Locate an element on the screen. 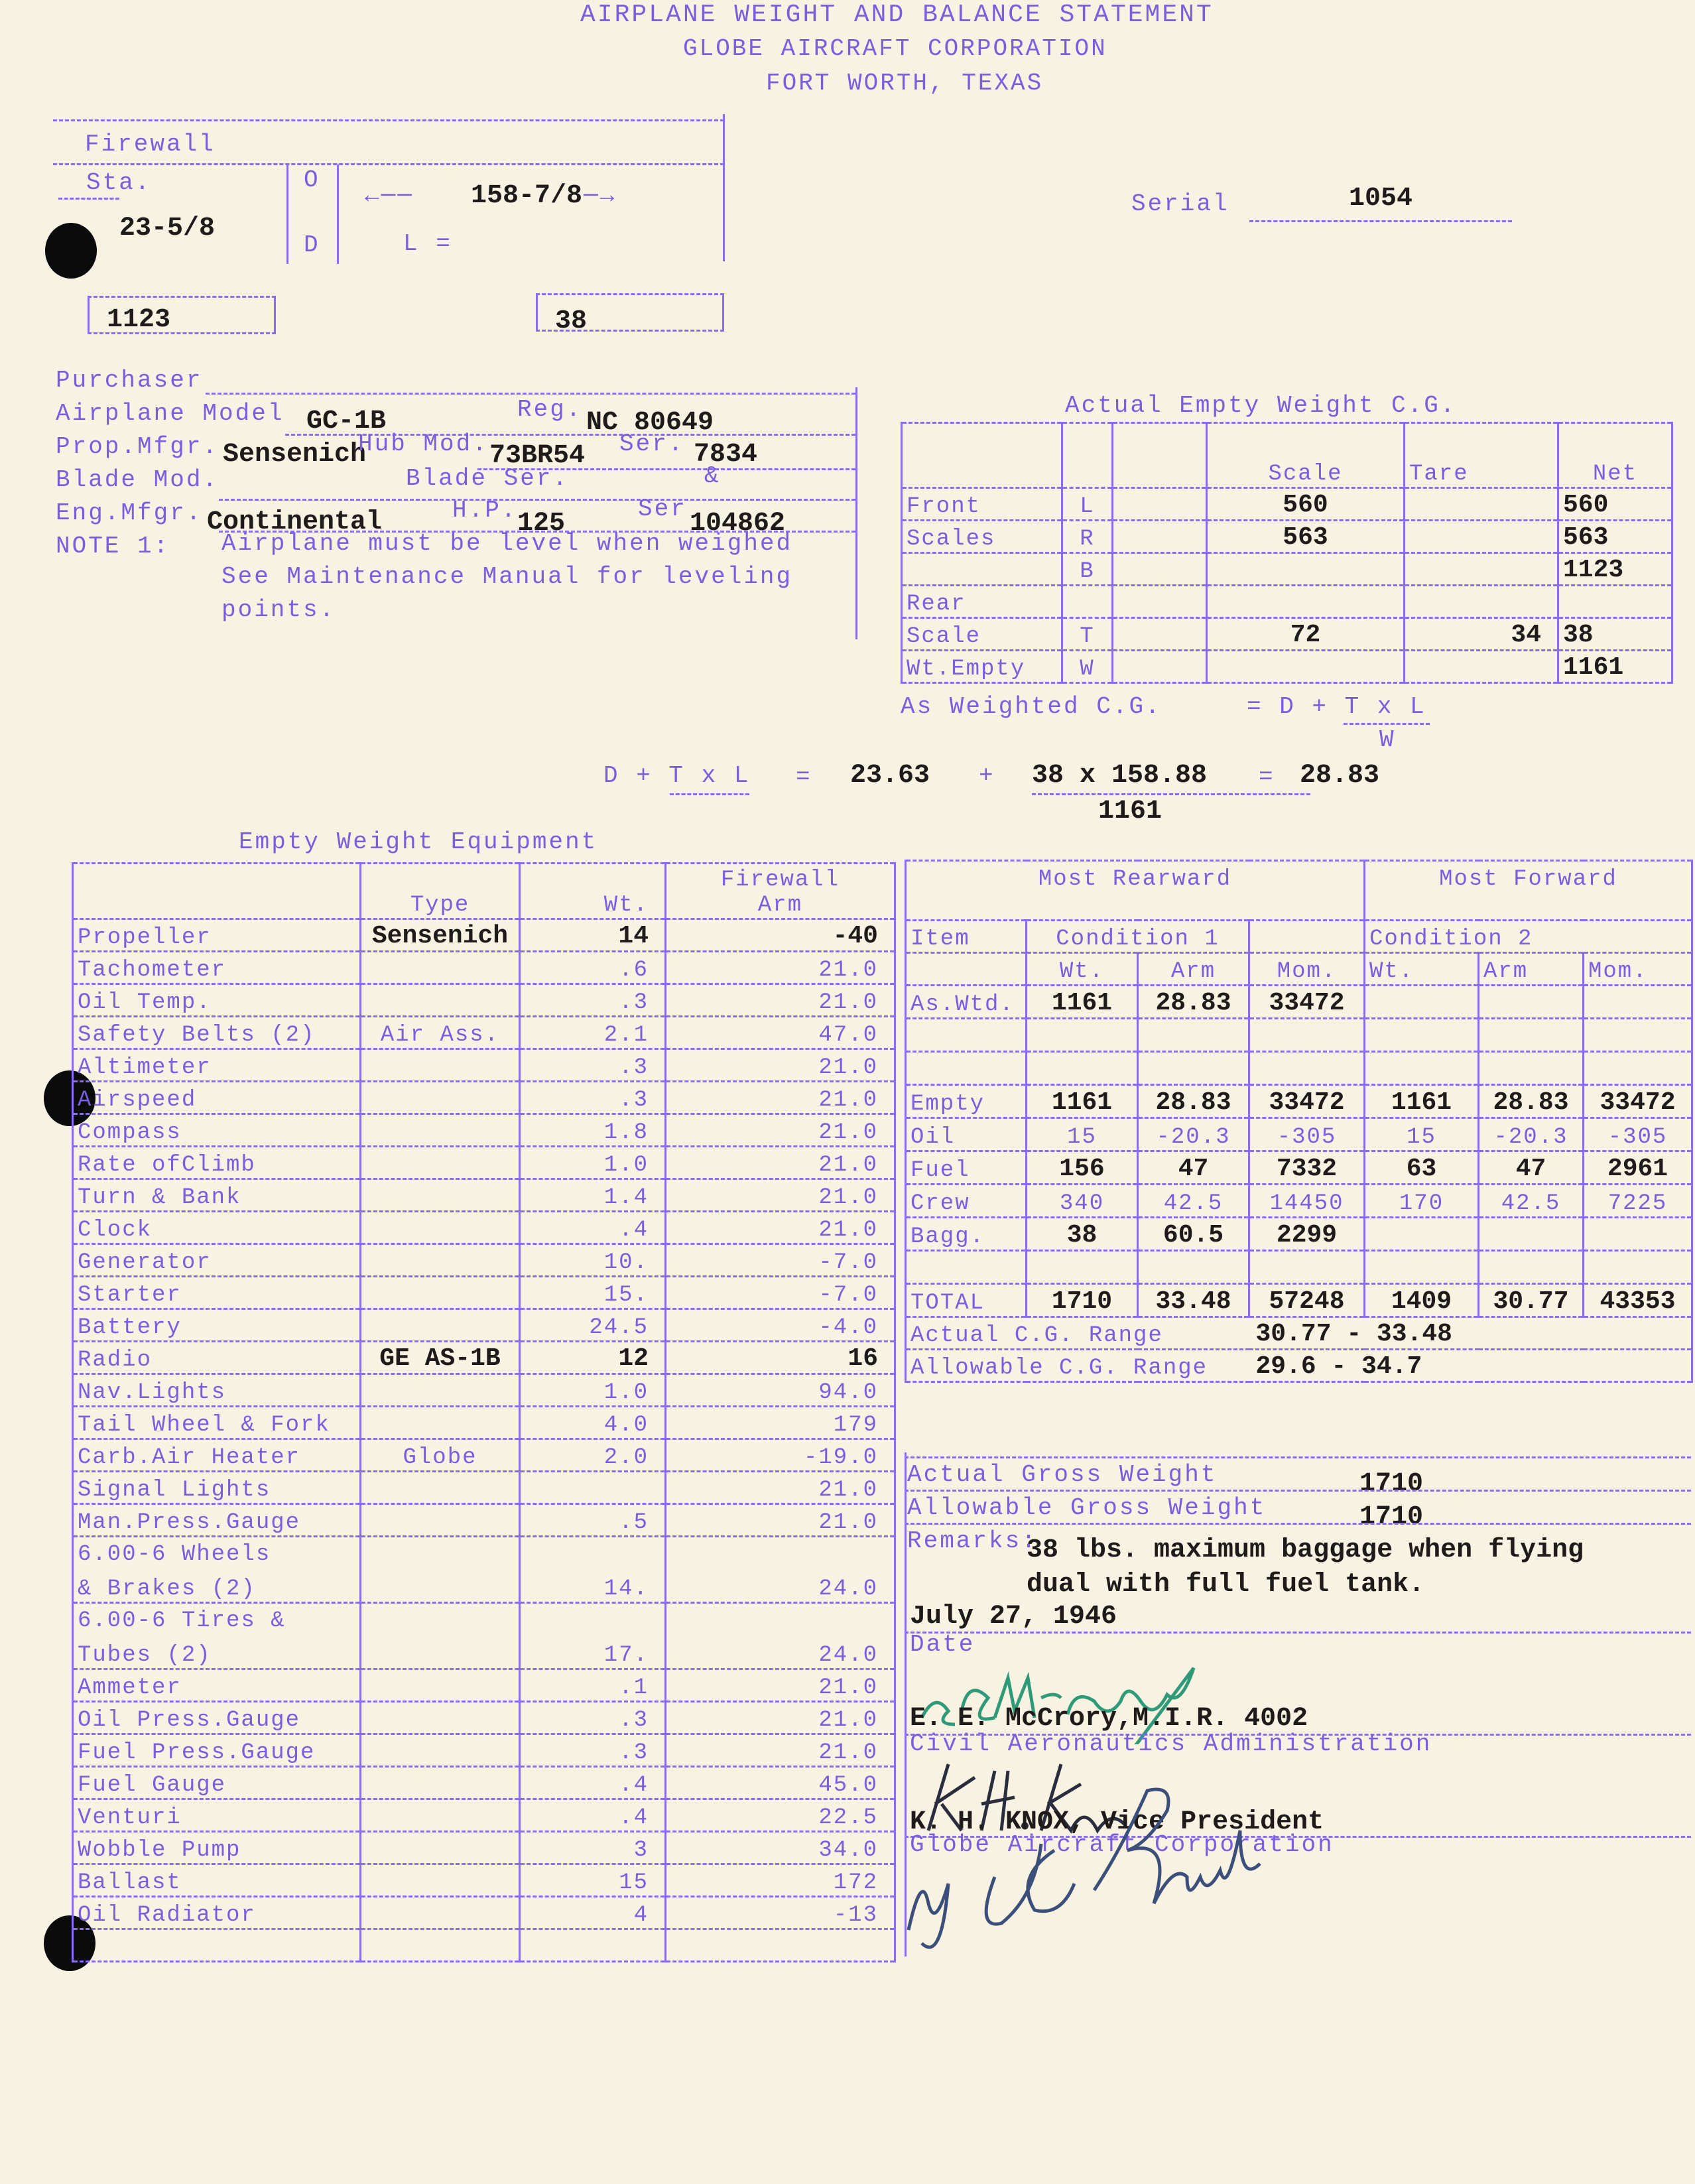  remarks-label: Remarks: is located at coordinates (972, 1541).